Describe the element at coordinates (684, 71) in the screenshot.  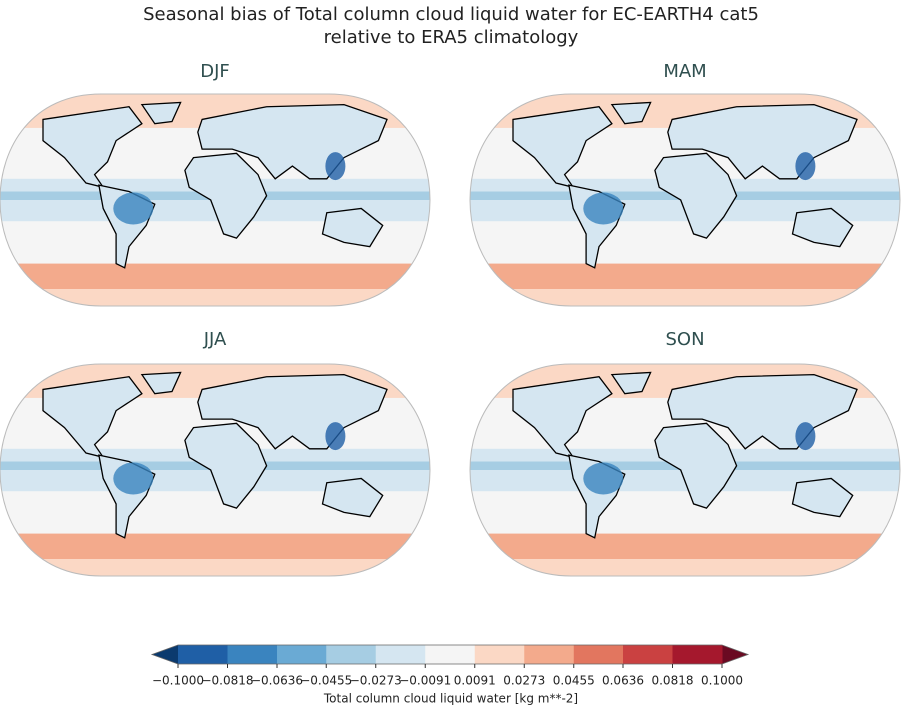
I see `panel-title: MAM` at that location.